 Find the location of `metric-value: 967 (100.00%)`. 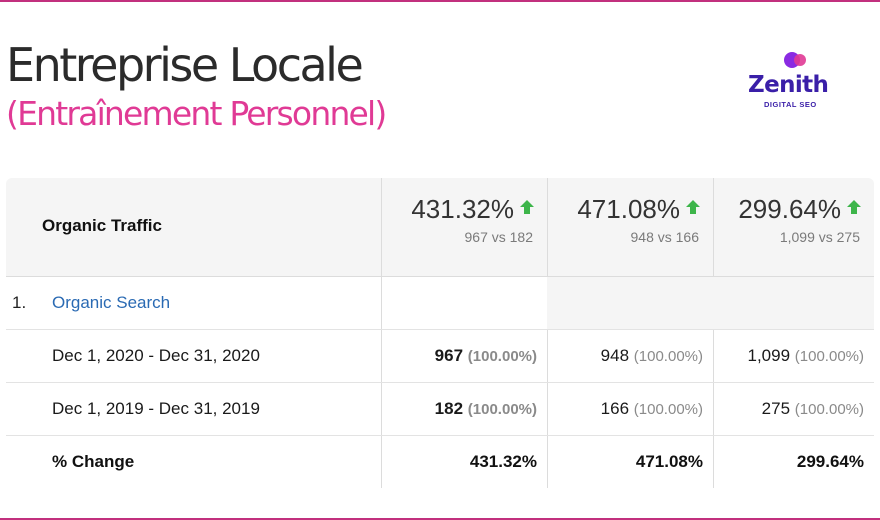

metric-value: 967 (100.00%) is located at coordinates (485, 355).